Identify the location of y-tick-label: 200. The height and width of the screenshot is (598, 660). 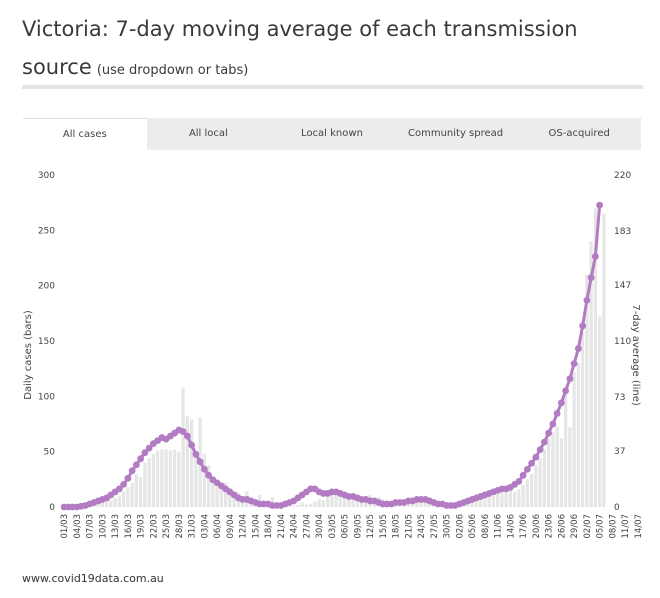
(46, 287).